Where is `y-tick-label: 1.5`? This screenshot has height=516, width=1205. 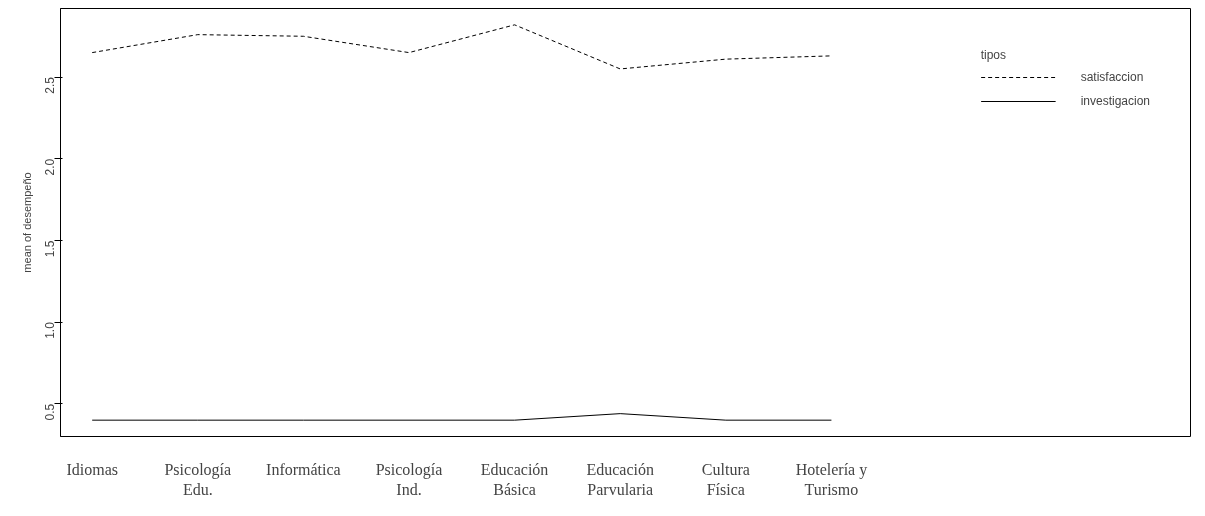
y-tick-label: 1.5 is located at coordinates (50, 249).